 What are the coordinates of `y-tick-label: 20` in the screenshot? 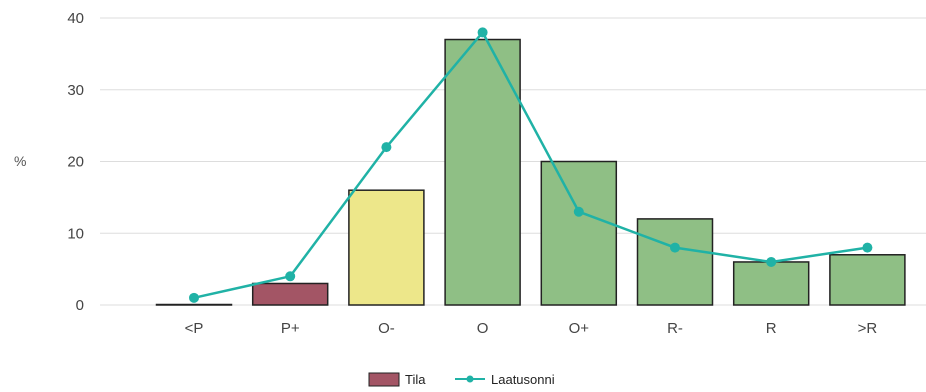 It's located at (75, 162).